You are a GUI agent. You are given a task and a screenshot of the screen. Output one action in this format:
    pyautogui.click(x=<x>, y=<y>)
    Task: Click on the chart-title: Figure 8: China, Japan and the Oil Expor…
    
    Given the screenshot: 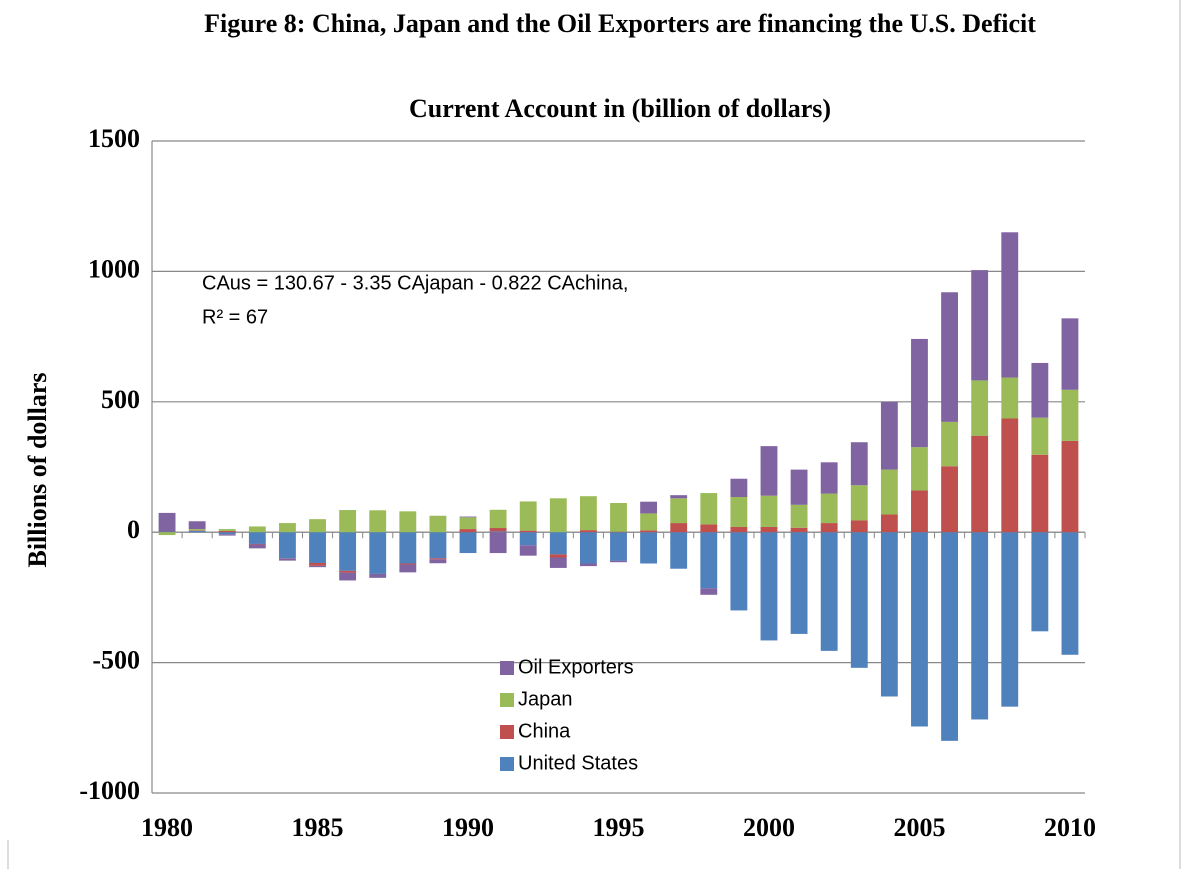 What is the action you would take?
    pyautogui.click(x=620, y=23)
    